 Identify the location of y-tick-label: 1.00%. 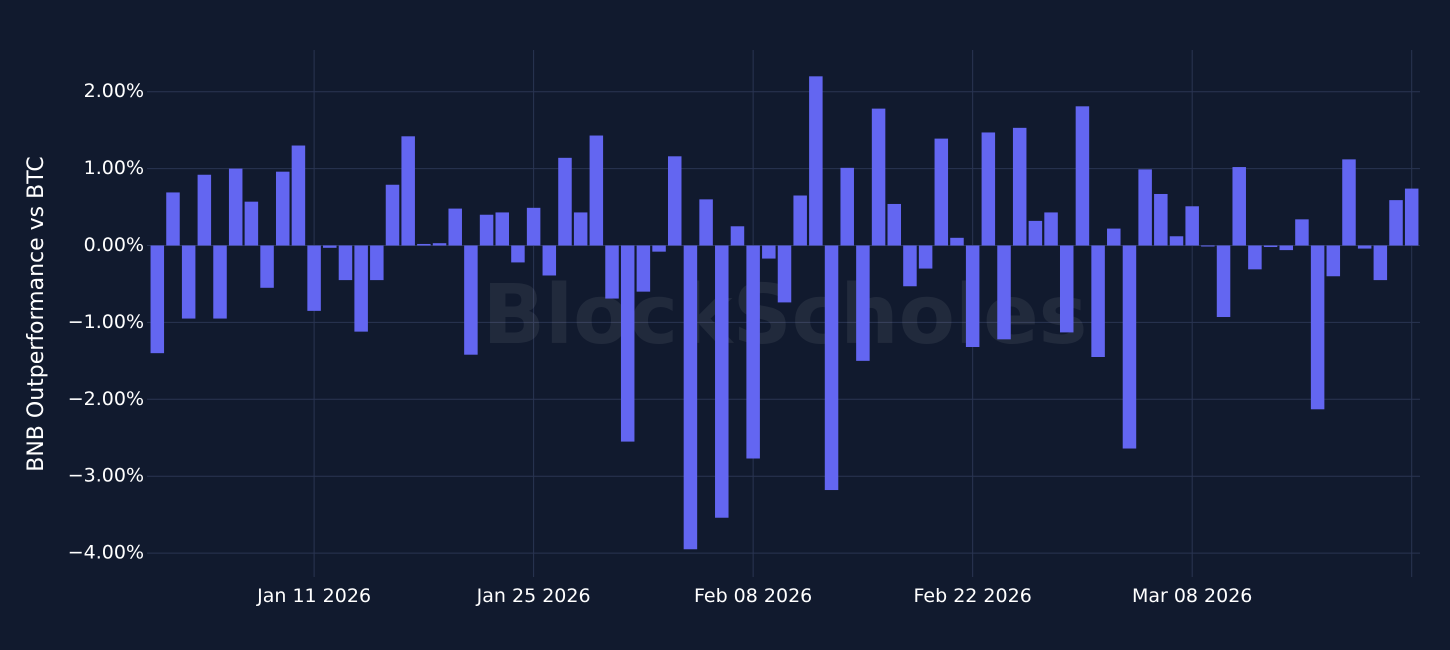
(114, 168).